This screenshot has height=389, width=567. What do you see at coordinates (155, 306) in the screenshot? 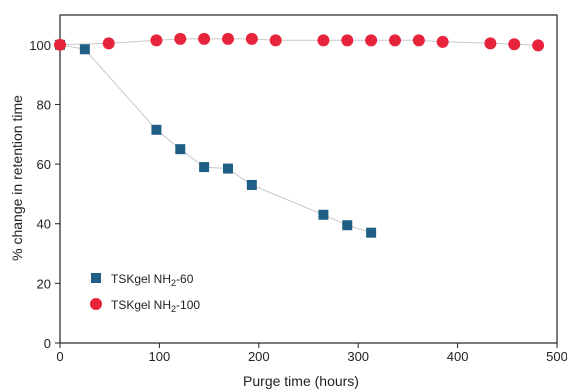
I see `legend-label-nh2-100: TSKgel NH2-100` at bounding box center [155, 306].